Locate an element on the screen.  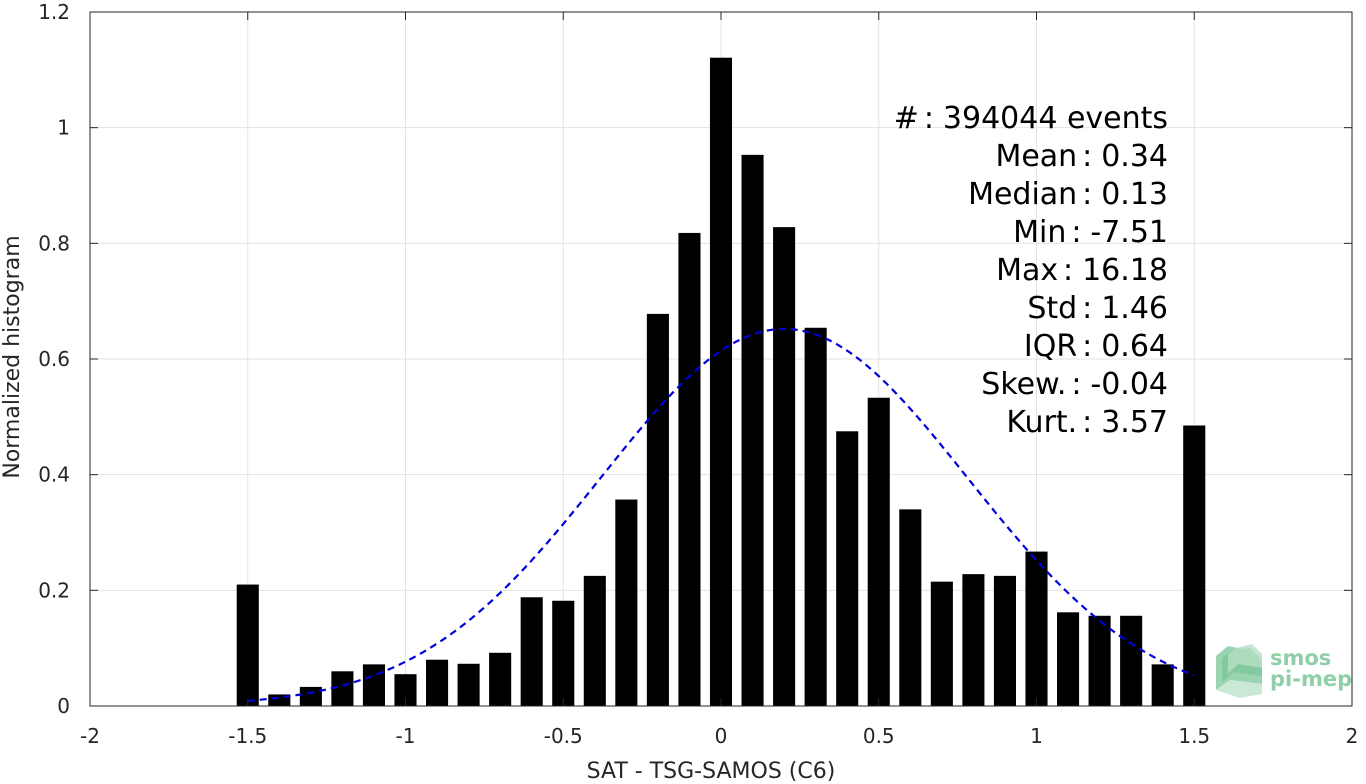
stat-value: 394044 events is located at coordinates (1055, 118).